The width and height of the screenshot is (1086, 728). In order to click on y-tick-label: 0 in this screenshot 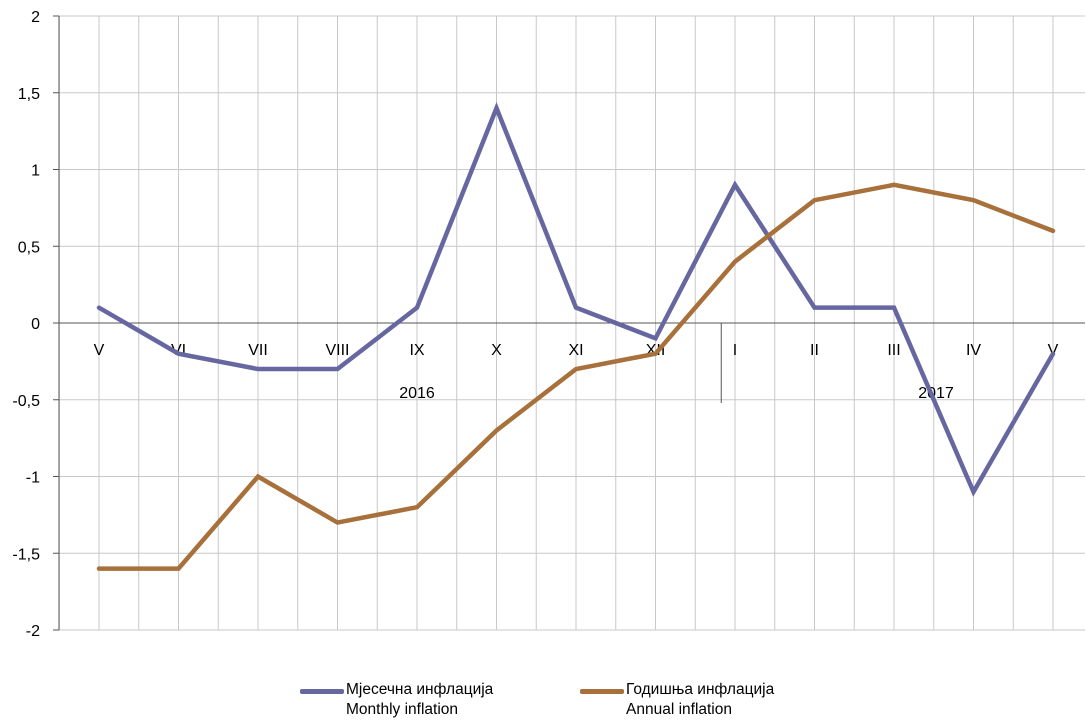, I will do `click(35, 324)`.